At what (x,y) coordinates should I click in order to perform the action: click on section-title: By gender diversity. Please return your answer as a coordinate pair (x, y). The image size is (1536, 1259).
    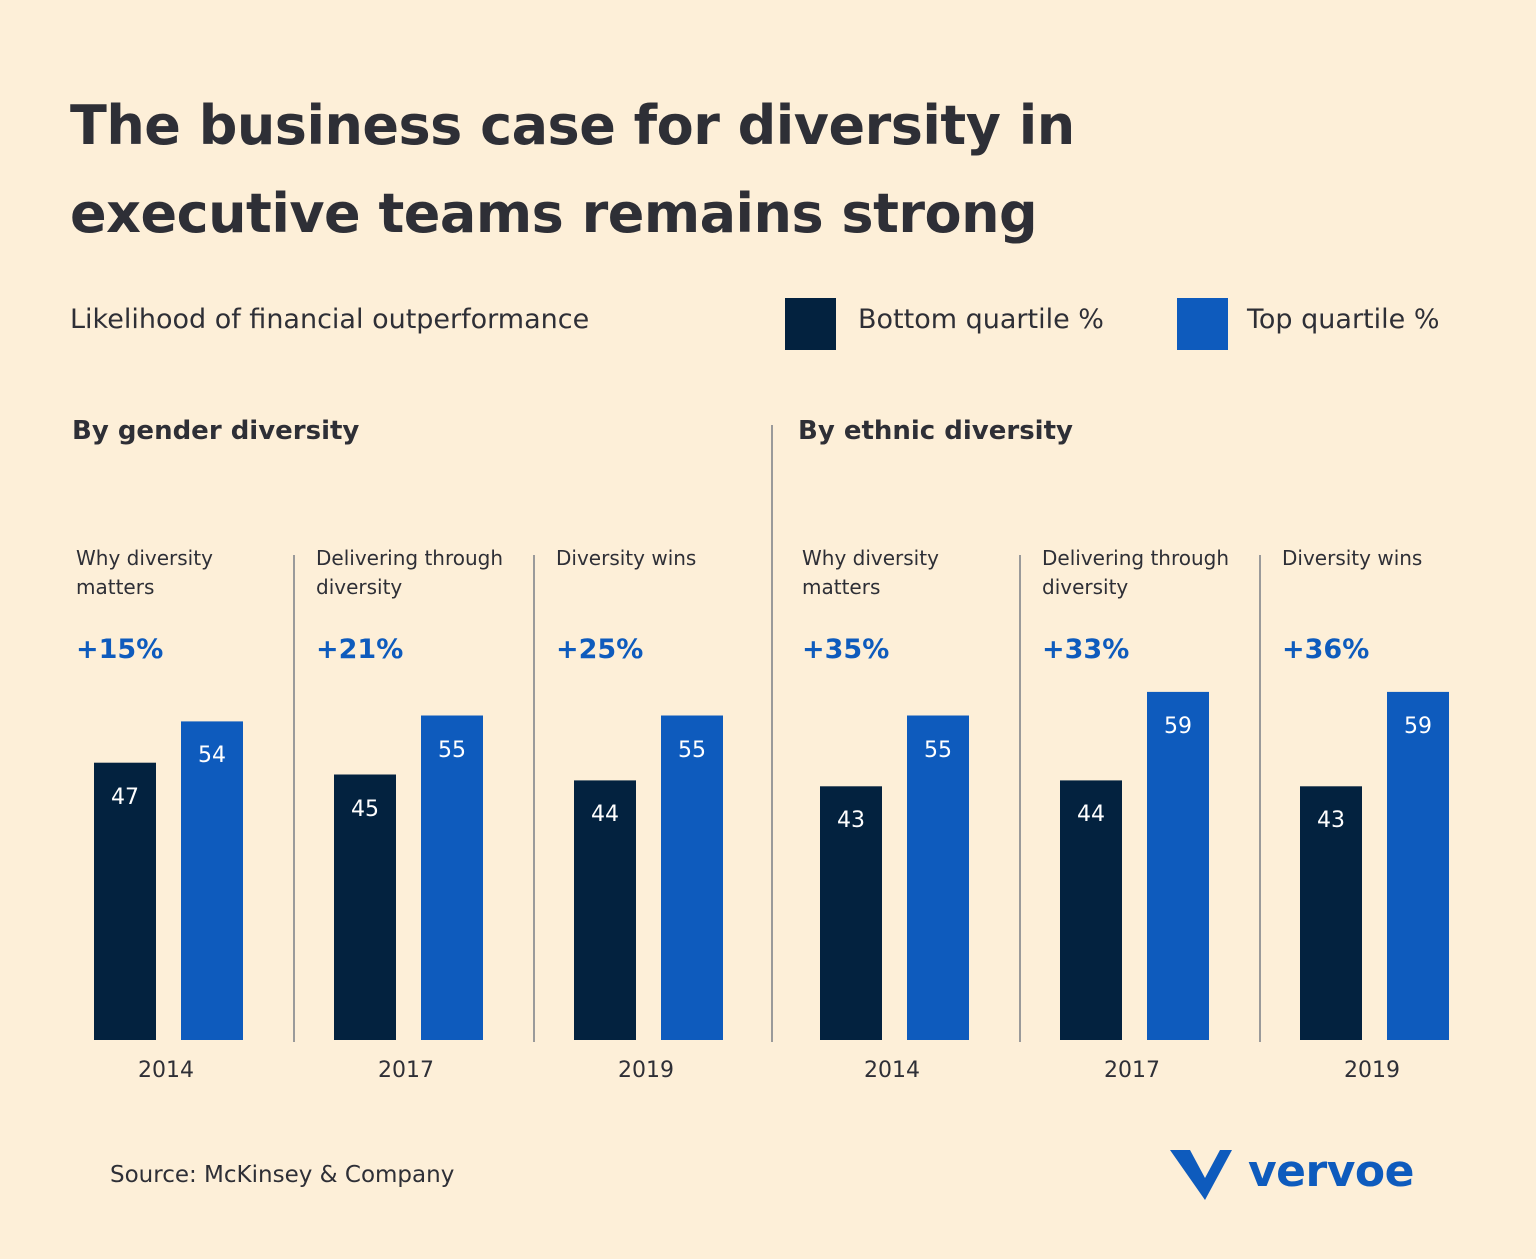
    Looking at the image, I should click on (216, 431).